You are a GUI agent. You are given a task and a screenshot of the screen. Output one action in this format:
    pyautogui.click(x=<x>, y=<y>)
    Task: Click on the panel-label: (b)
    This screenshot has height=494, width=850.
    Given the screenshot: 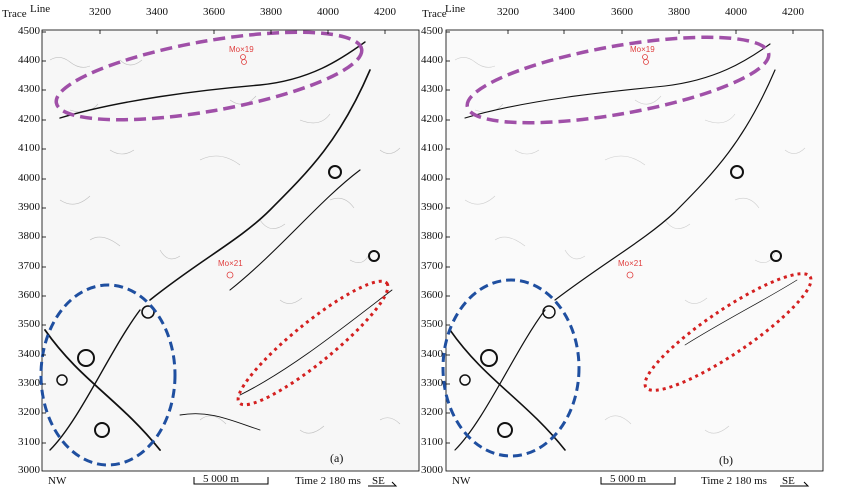 What is the action you would take?
    pyautogui.click(x=726, y=460)
    